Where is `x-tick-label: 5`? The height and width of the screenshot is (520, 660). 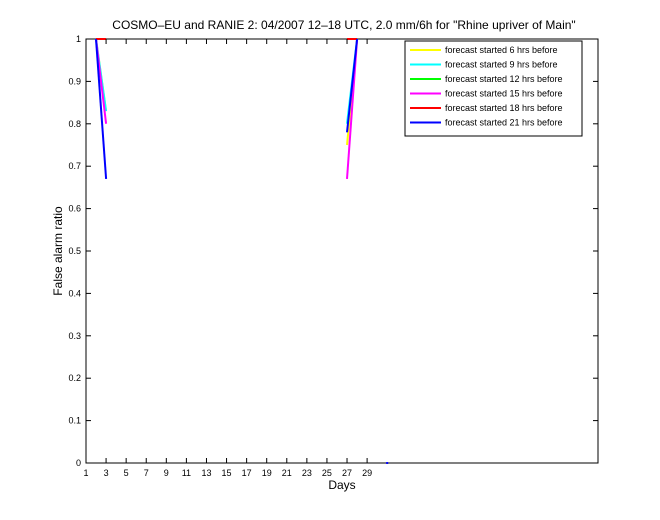 x-tick-label: 5 is located at coordinates (126, 473).